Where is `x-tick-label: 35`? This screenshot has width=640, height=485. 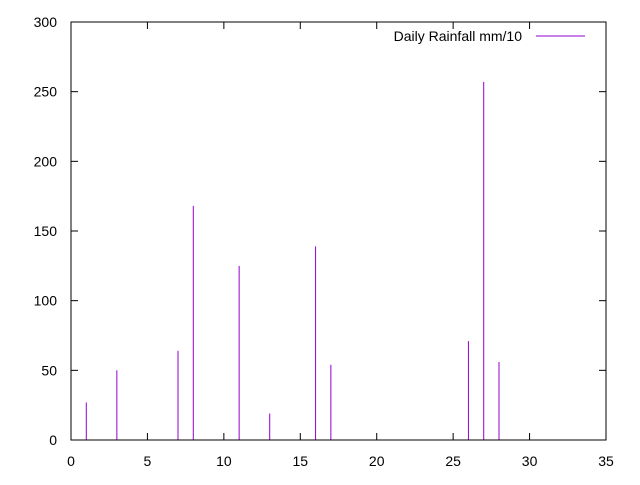 x-tick-label: 35 is located at coordinates (606, 461).